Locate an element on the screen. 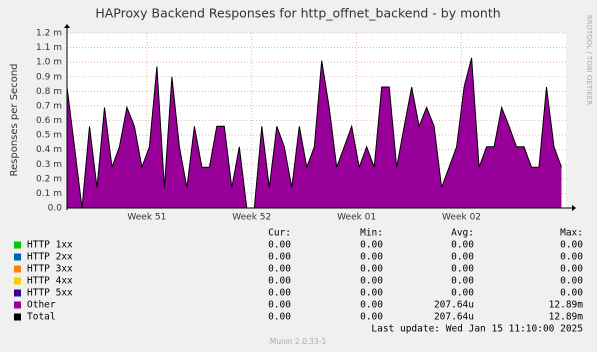 The width and height of the screenshot is (597, 352). y-tick-label: 1.0 m is located at coordinates (49, 63).